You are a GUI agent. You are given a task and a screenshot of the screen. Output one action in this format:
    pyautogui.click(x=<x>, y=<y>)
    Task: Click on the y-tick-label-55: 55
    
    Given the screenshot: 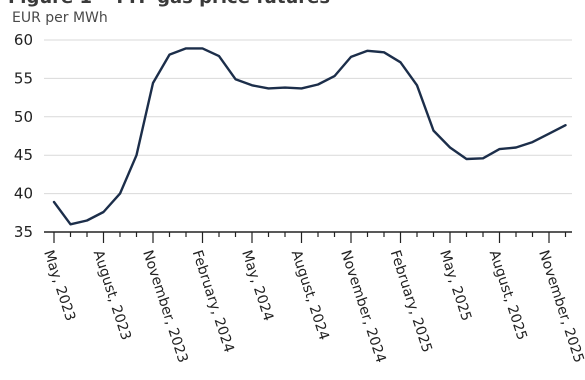 What is the action you would take?
    pyautogui.click(x=23, y=78)
    